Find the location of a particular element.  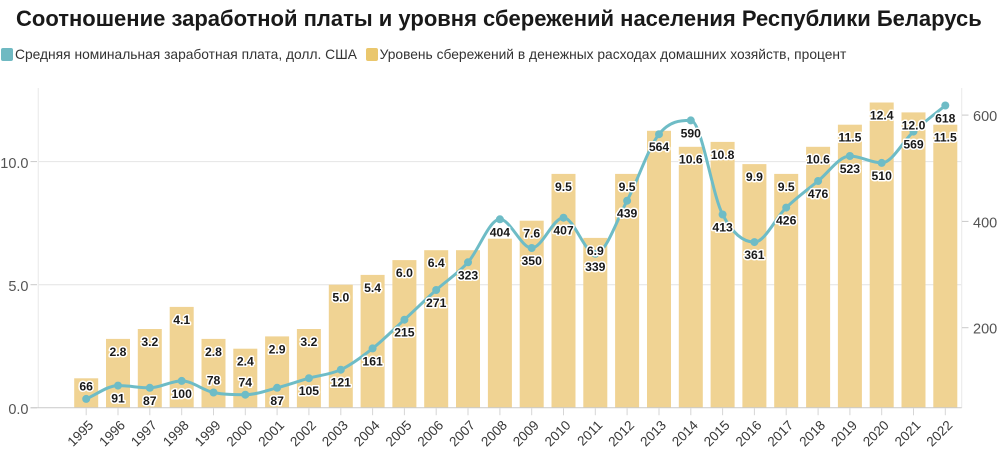

svg-text: 523 is located at coordinates (850, 169).